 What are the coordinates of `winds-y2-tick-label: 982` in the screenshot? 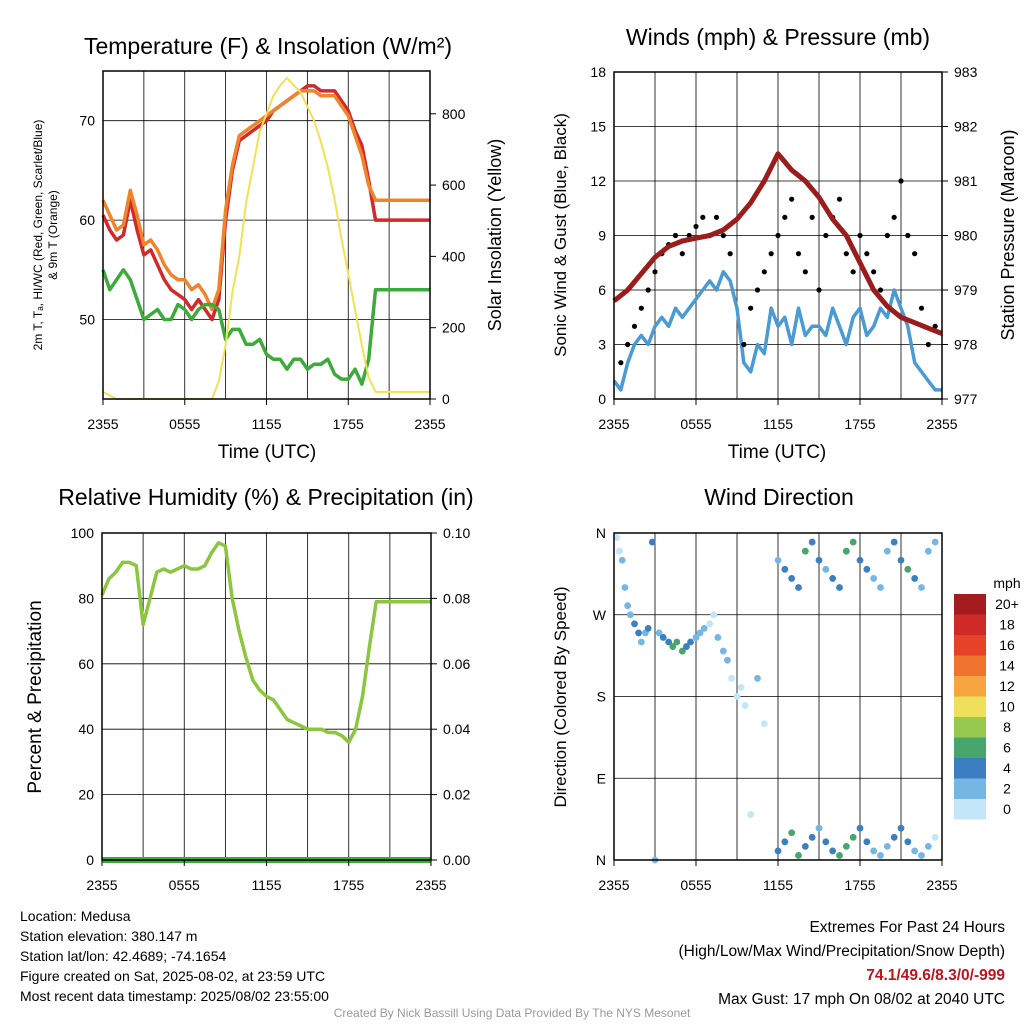 It's located at (966, 127).